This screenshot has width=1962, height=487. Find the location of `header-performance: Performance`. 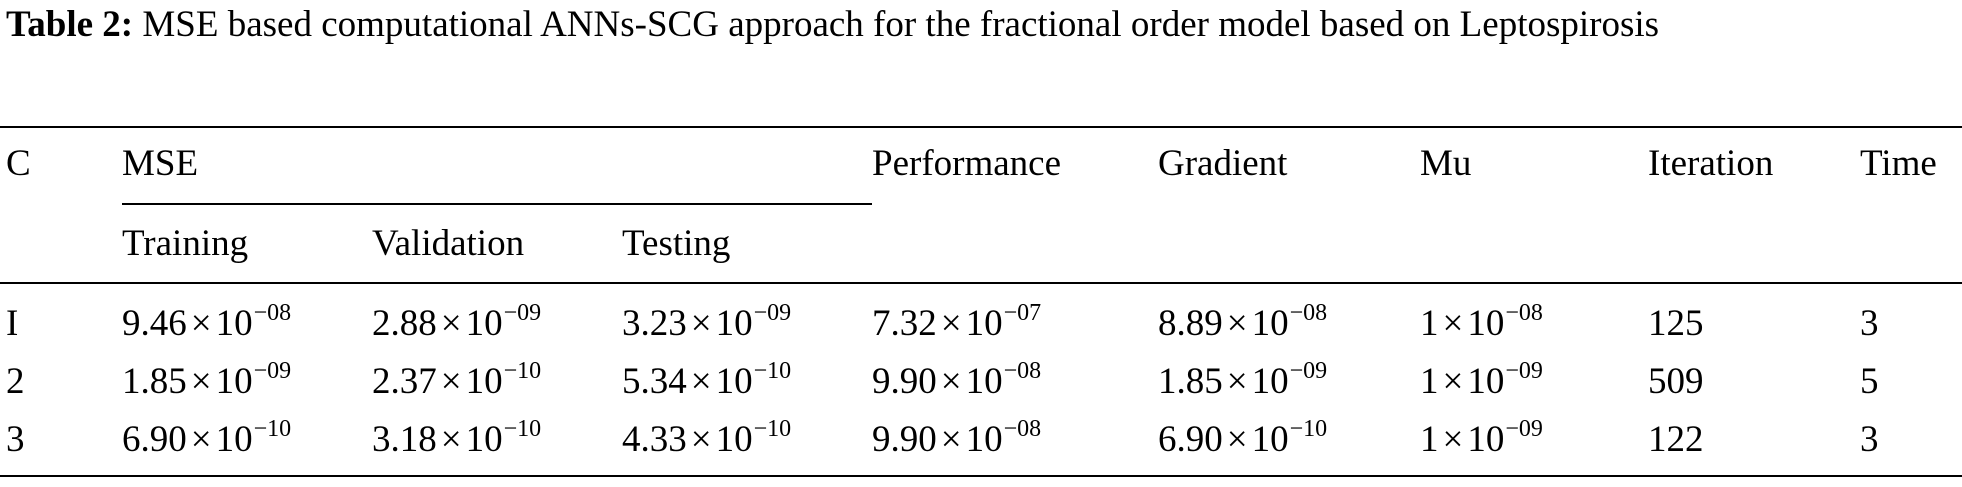

header-performance: Performance is located at coordinates (967, 163).